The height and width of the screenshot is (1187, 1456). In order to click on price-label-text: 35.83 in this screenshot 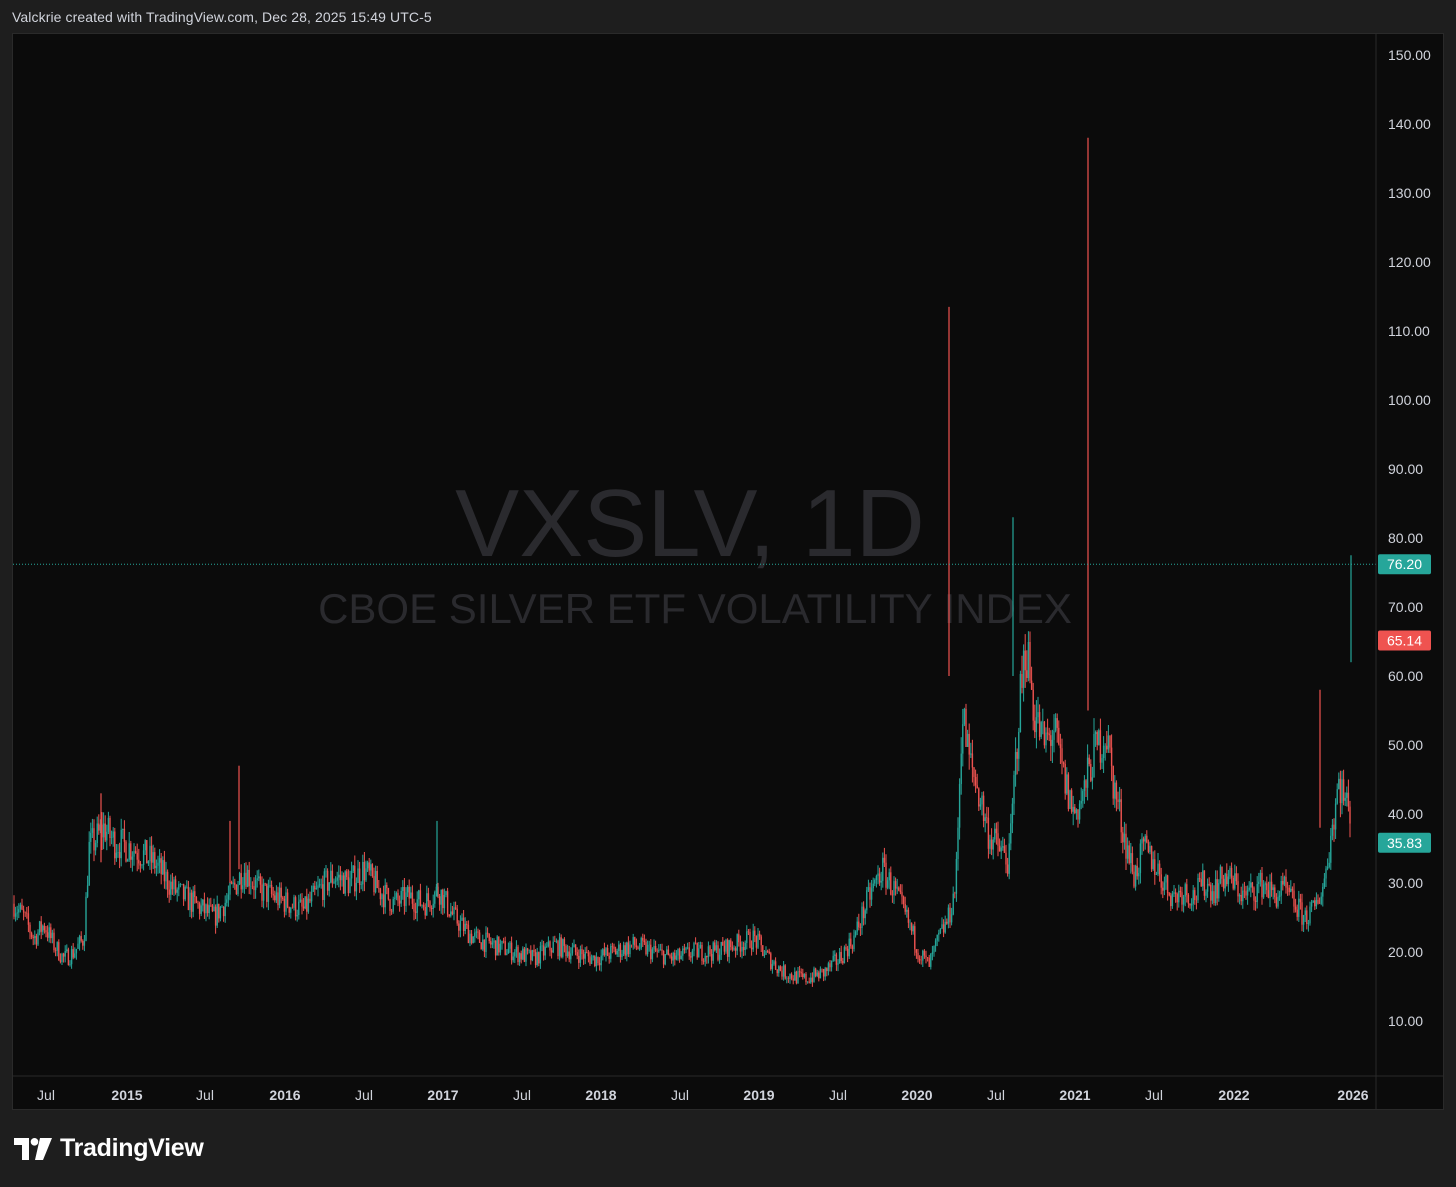, I will do `click(1404, 843)`.